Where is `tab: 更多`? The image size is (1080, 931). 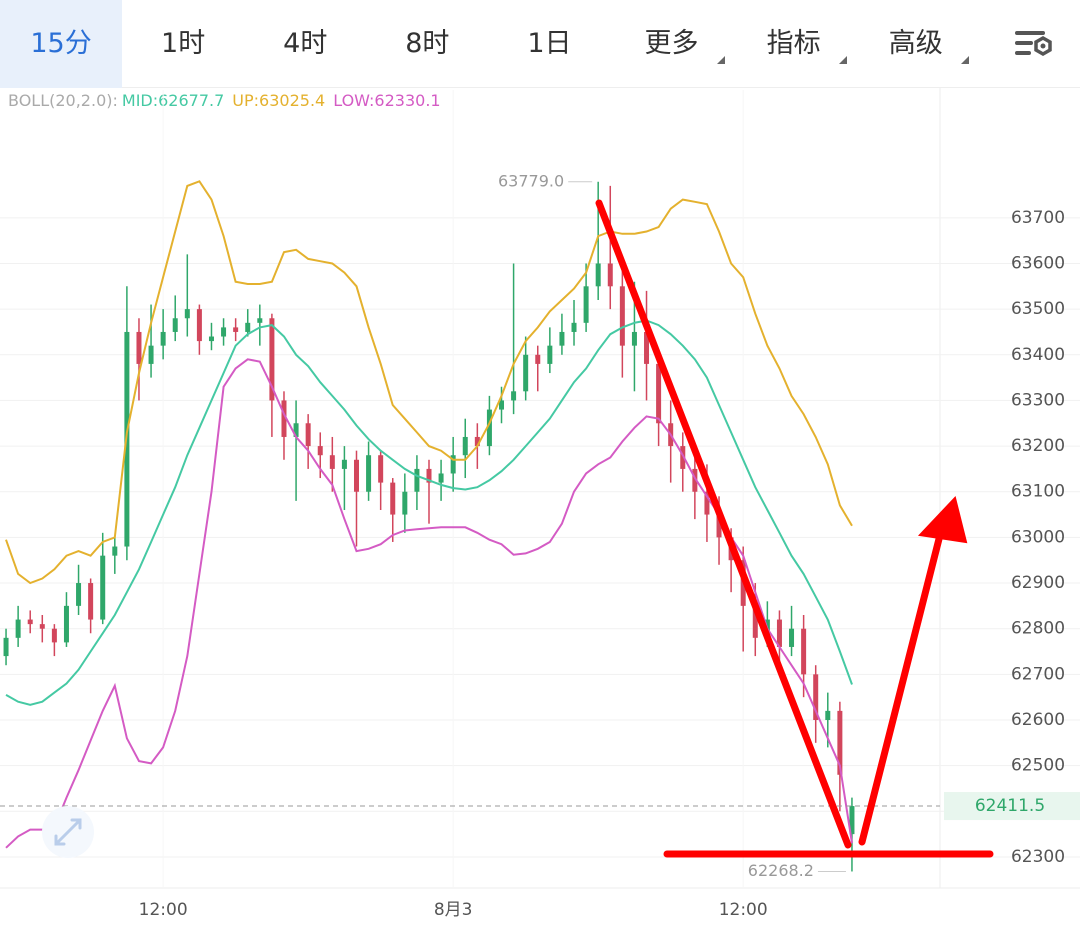 tab: 更多 is located at coordinates (671, 44).